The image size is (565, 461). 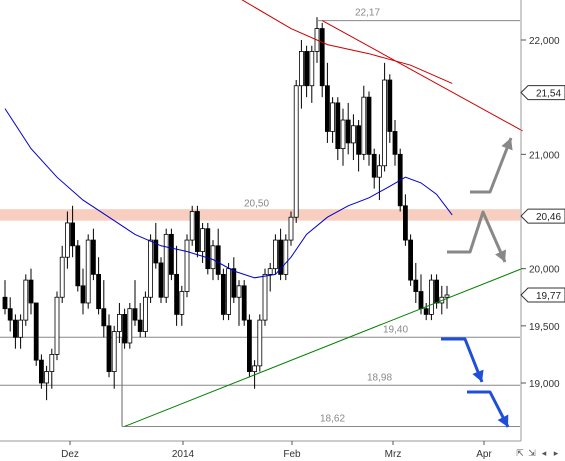 I want to click on scenario-arrow-up, so click(x=491, y=165).